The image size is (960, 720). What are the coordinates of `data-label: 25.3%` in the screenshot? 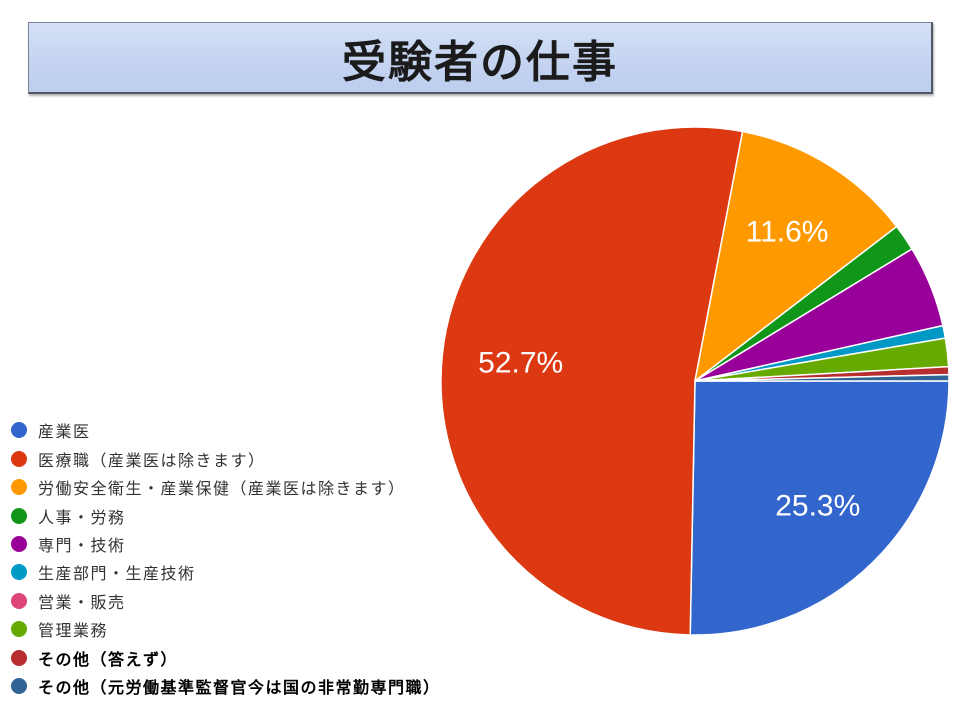 It's located at (817, 506).